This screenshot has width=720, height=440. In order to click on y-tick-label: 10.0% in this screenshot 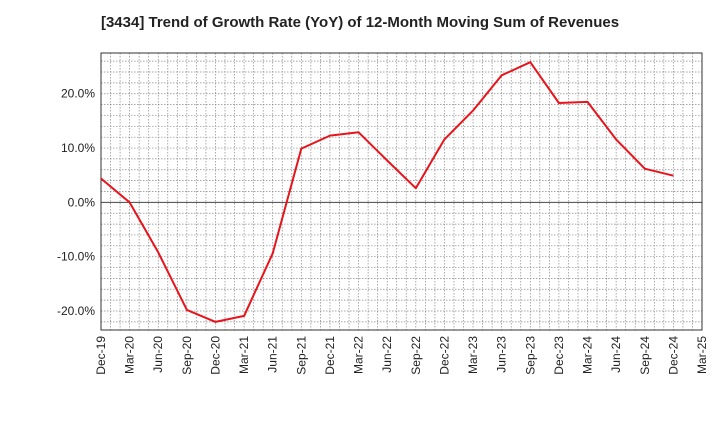, I will do `click(78, 148)`.